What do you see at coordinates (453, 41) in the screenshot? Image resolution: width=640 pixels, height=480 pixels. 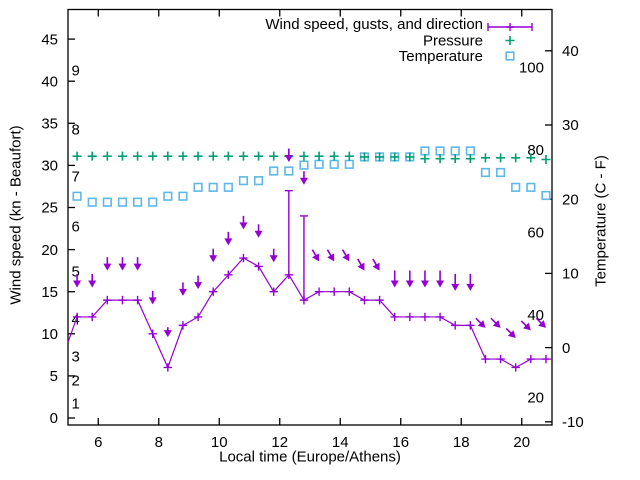 I see `svg-text: Pressure` at bounding box center [453, 41].